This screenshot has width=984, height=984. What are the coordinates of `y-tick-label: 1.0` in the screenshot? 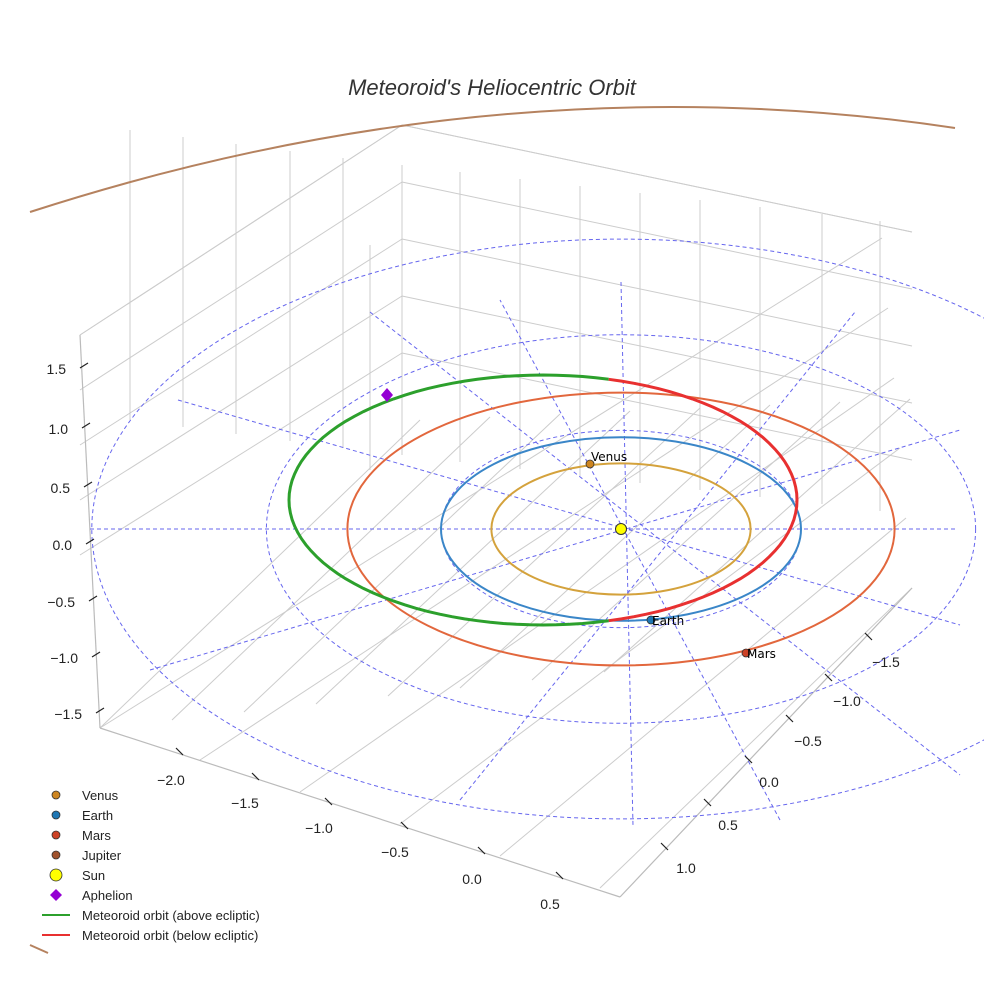 It's located at (686, 868).